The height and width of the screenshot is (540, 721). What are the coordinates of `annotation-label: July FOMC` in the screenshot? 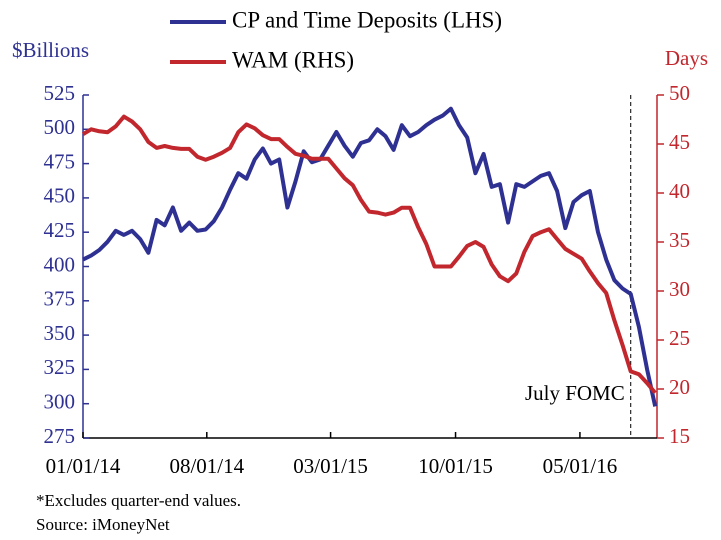 It's located at (575, 393).